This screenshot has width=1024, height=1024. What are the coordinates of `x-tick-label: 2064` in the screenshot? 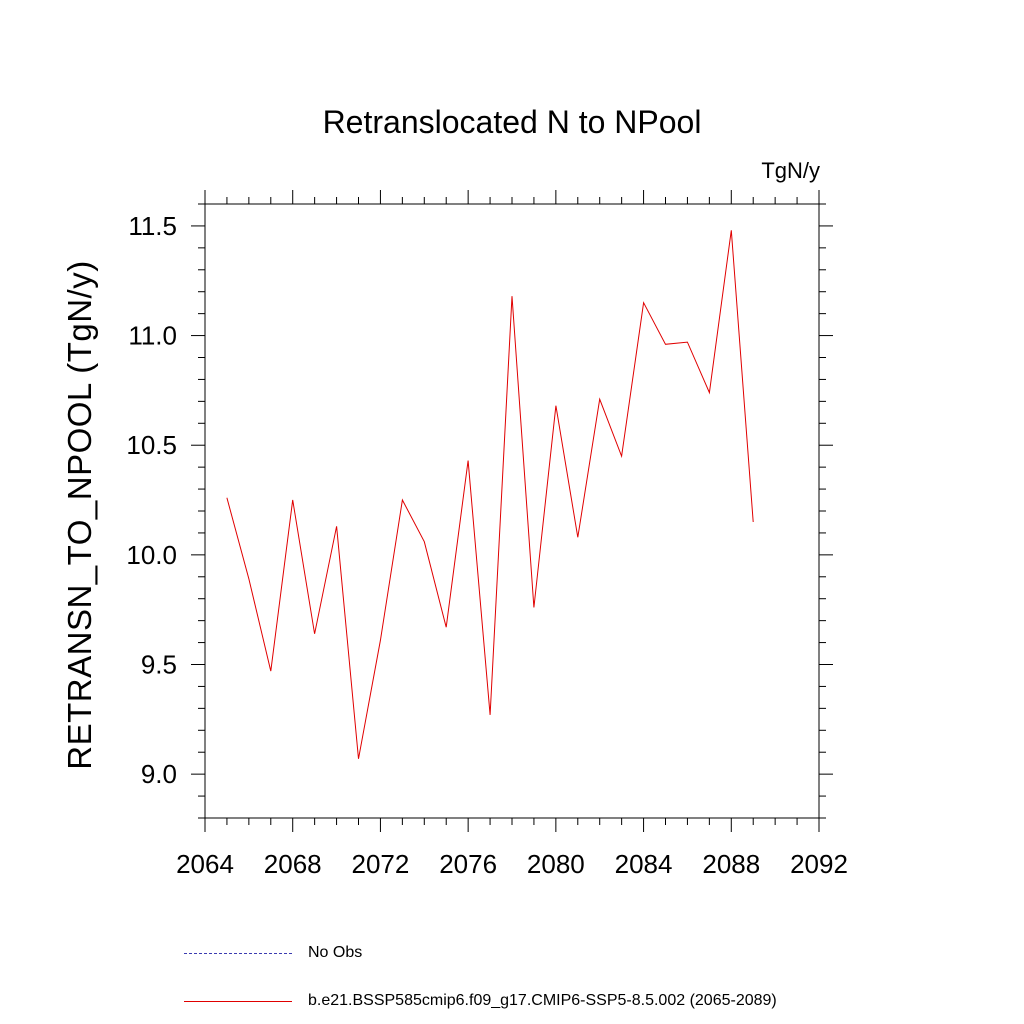 It's located at (205, 864).